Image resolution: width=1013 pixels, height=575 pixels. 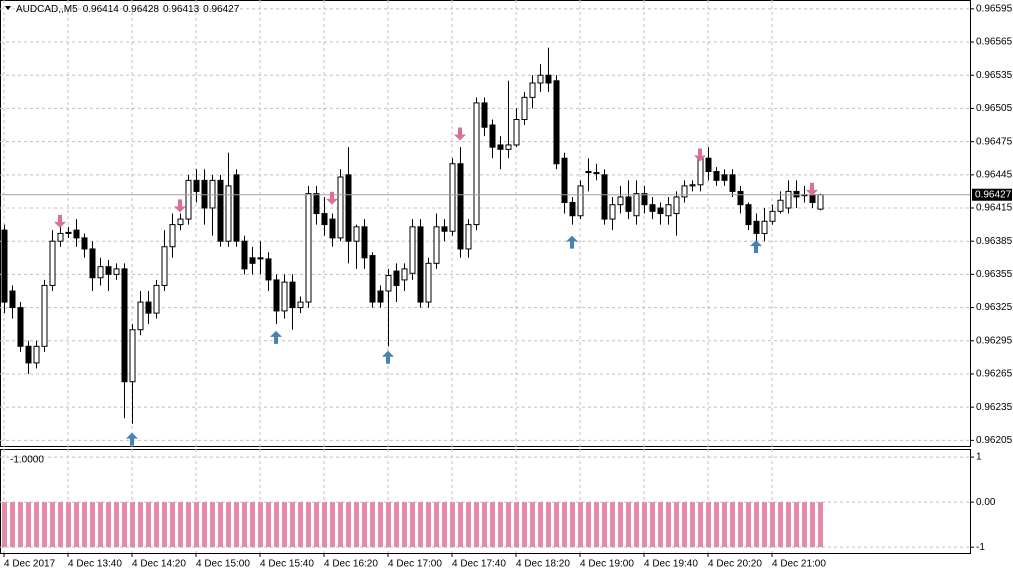 I want to click on x-tick-label: 4 Dec 15:00, so click(x=223, y=564).